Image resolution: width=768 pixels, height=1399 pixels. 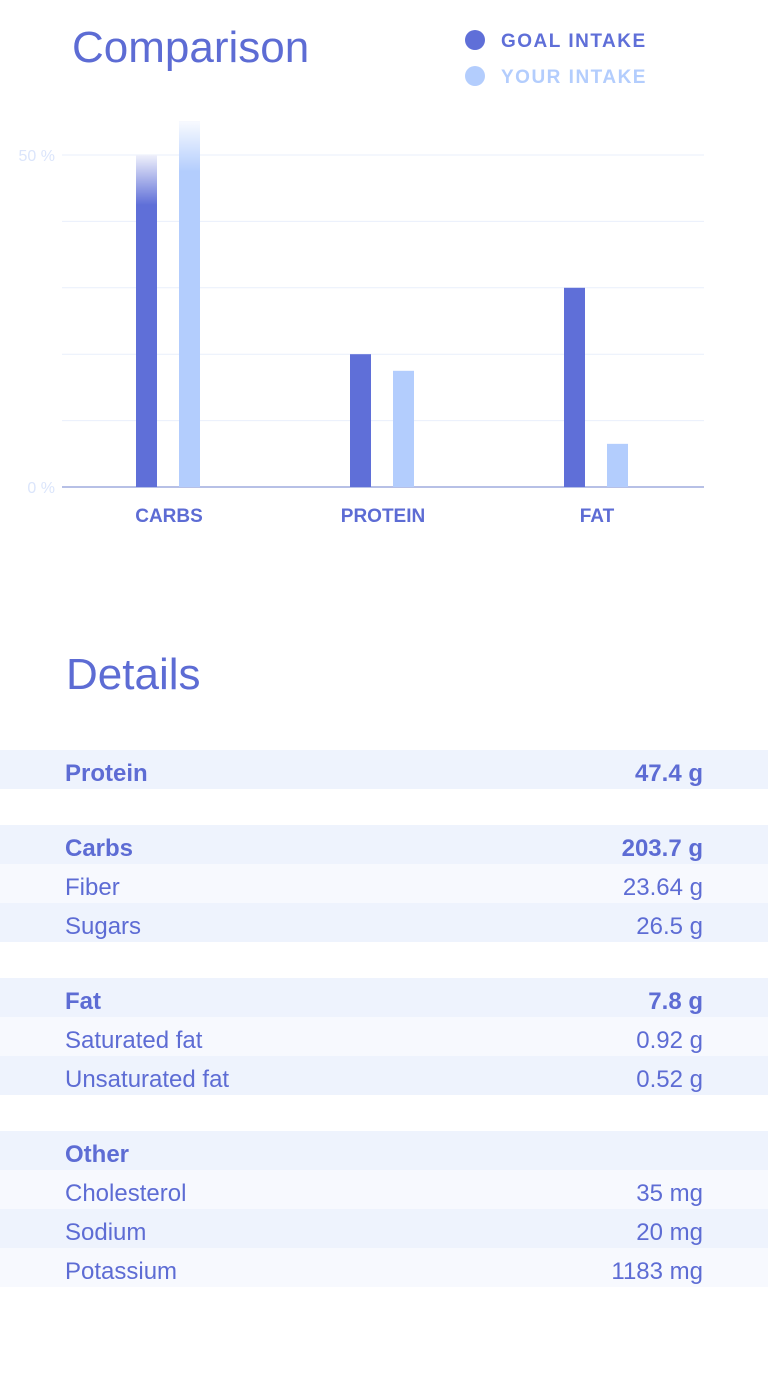 What do you see at coordinates (99, 848) in the screenshot?
I see `group-label: Carbs` at bounding box center [99, 848].